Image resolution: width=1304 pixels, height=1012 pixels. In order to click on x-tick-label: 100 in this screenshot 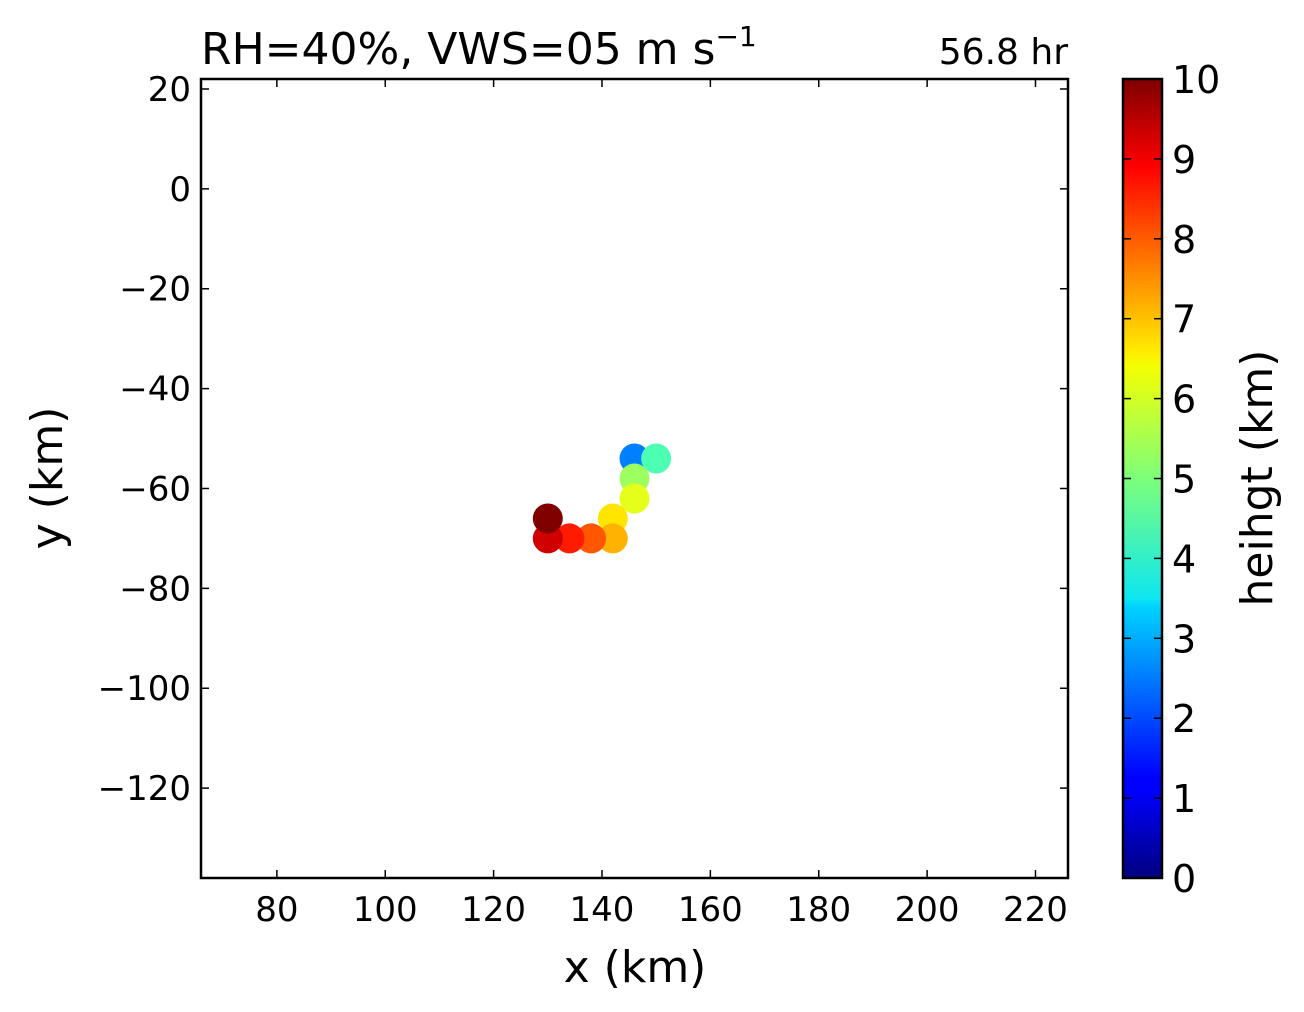, I will do `click(385, 910)`.